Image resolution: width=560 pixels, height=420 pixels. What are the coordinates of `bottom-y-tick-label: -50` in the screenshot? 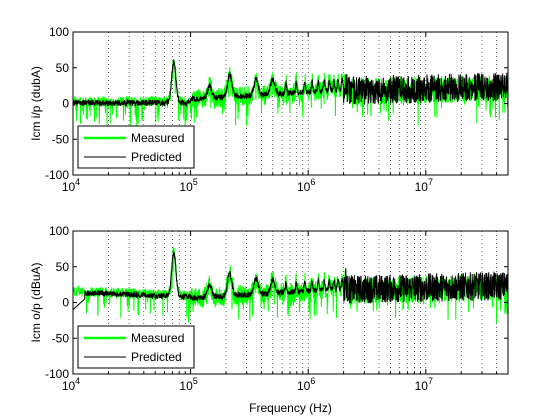 It's located at (61, 338).